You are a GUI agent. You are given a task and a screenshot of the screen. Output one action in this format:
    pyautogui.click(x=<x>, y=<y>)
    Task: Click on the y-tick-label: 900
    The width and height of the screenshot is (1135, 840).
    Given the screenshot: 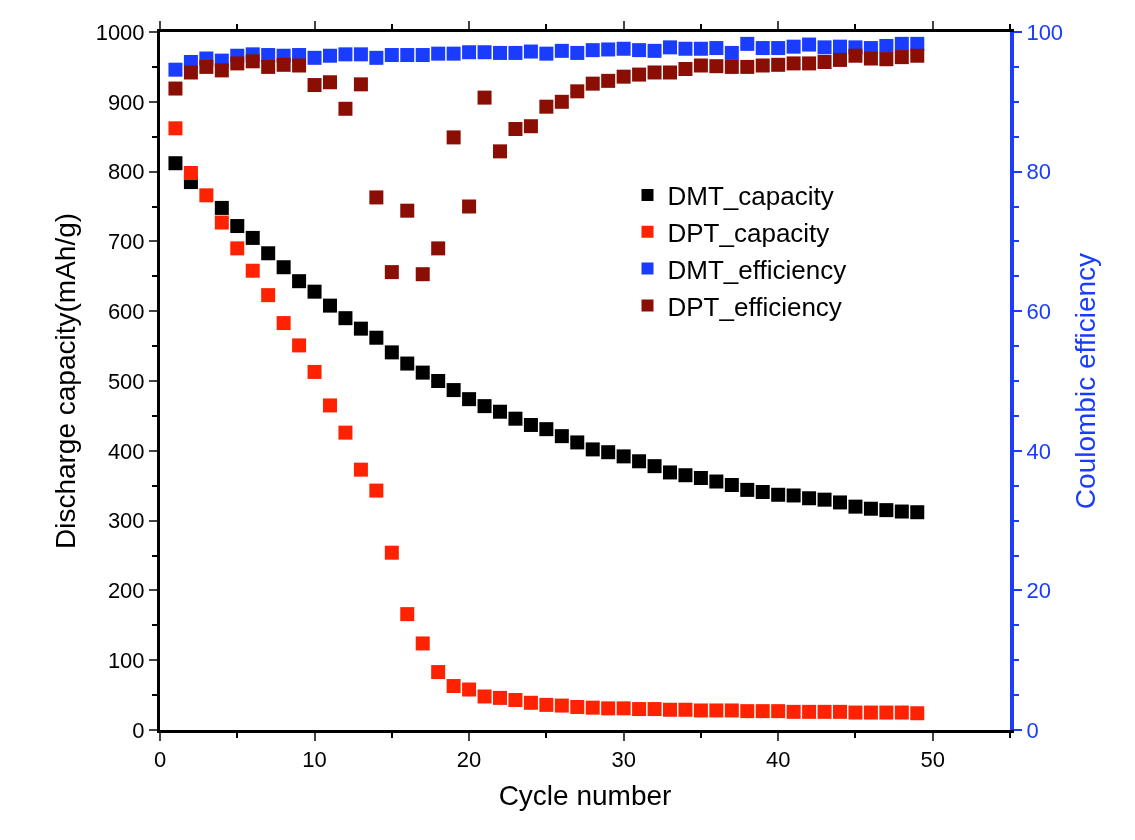 What is the action you would take?
    pyautogui.click(x=126, y=102)
    